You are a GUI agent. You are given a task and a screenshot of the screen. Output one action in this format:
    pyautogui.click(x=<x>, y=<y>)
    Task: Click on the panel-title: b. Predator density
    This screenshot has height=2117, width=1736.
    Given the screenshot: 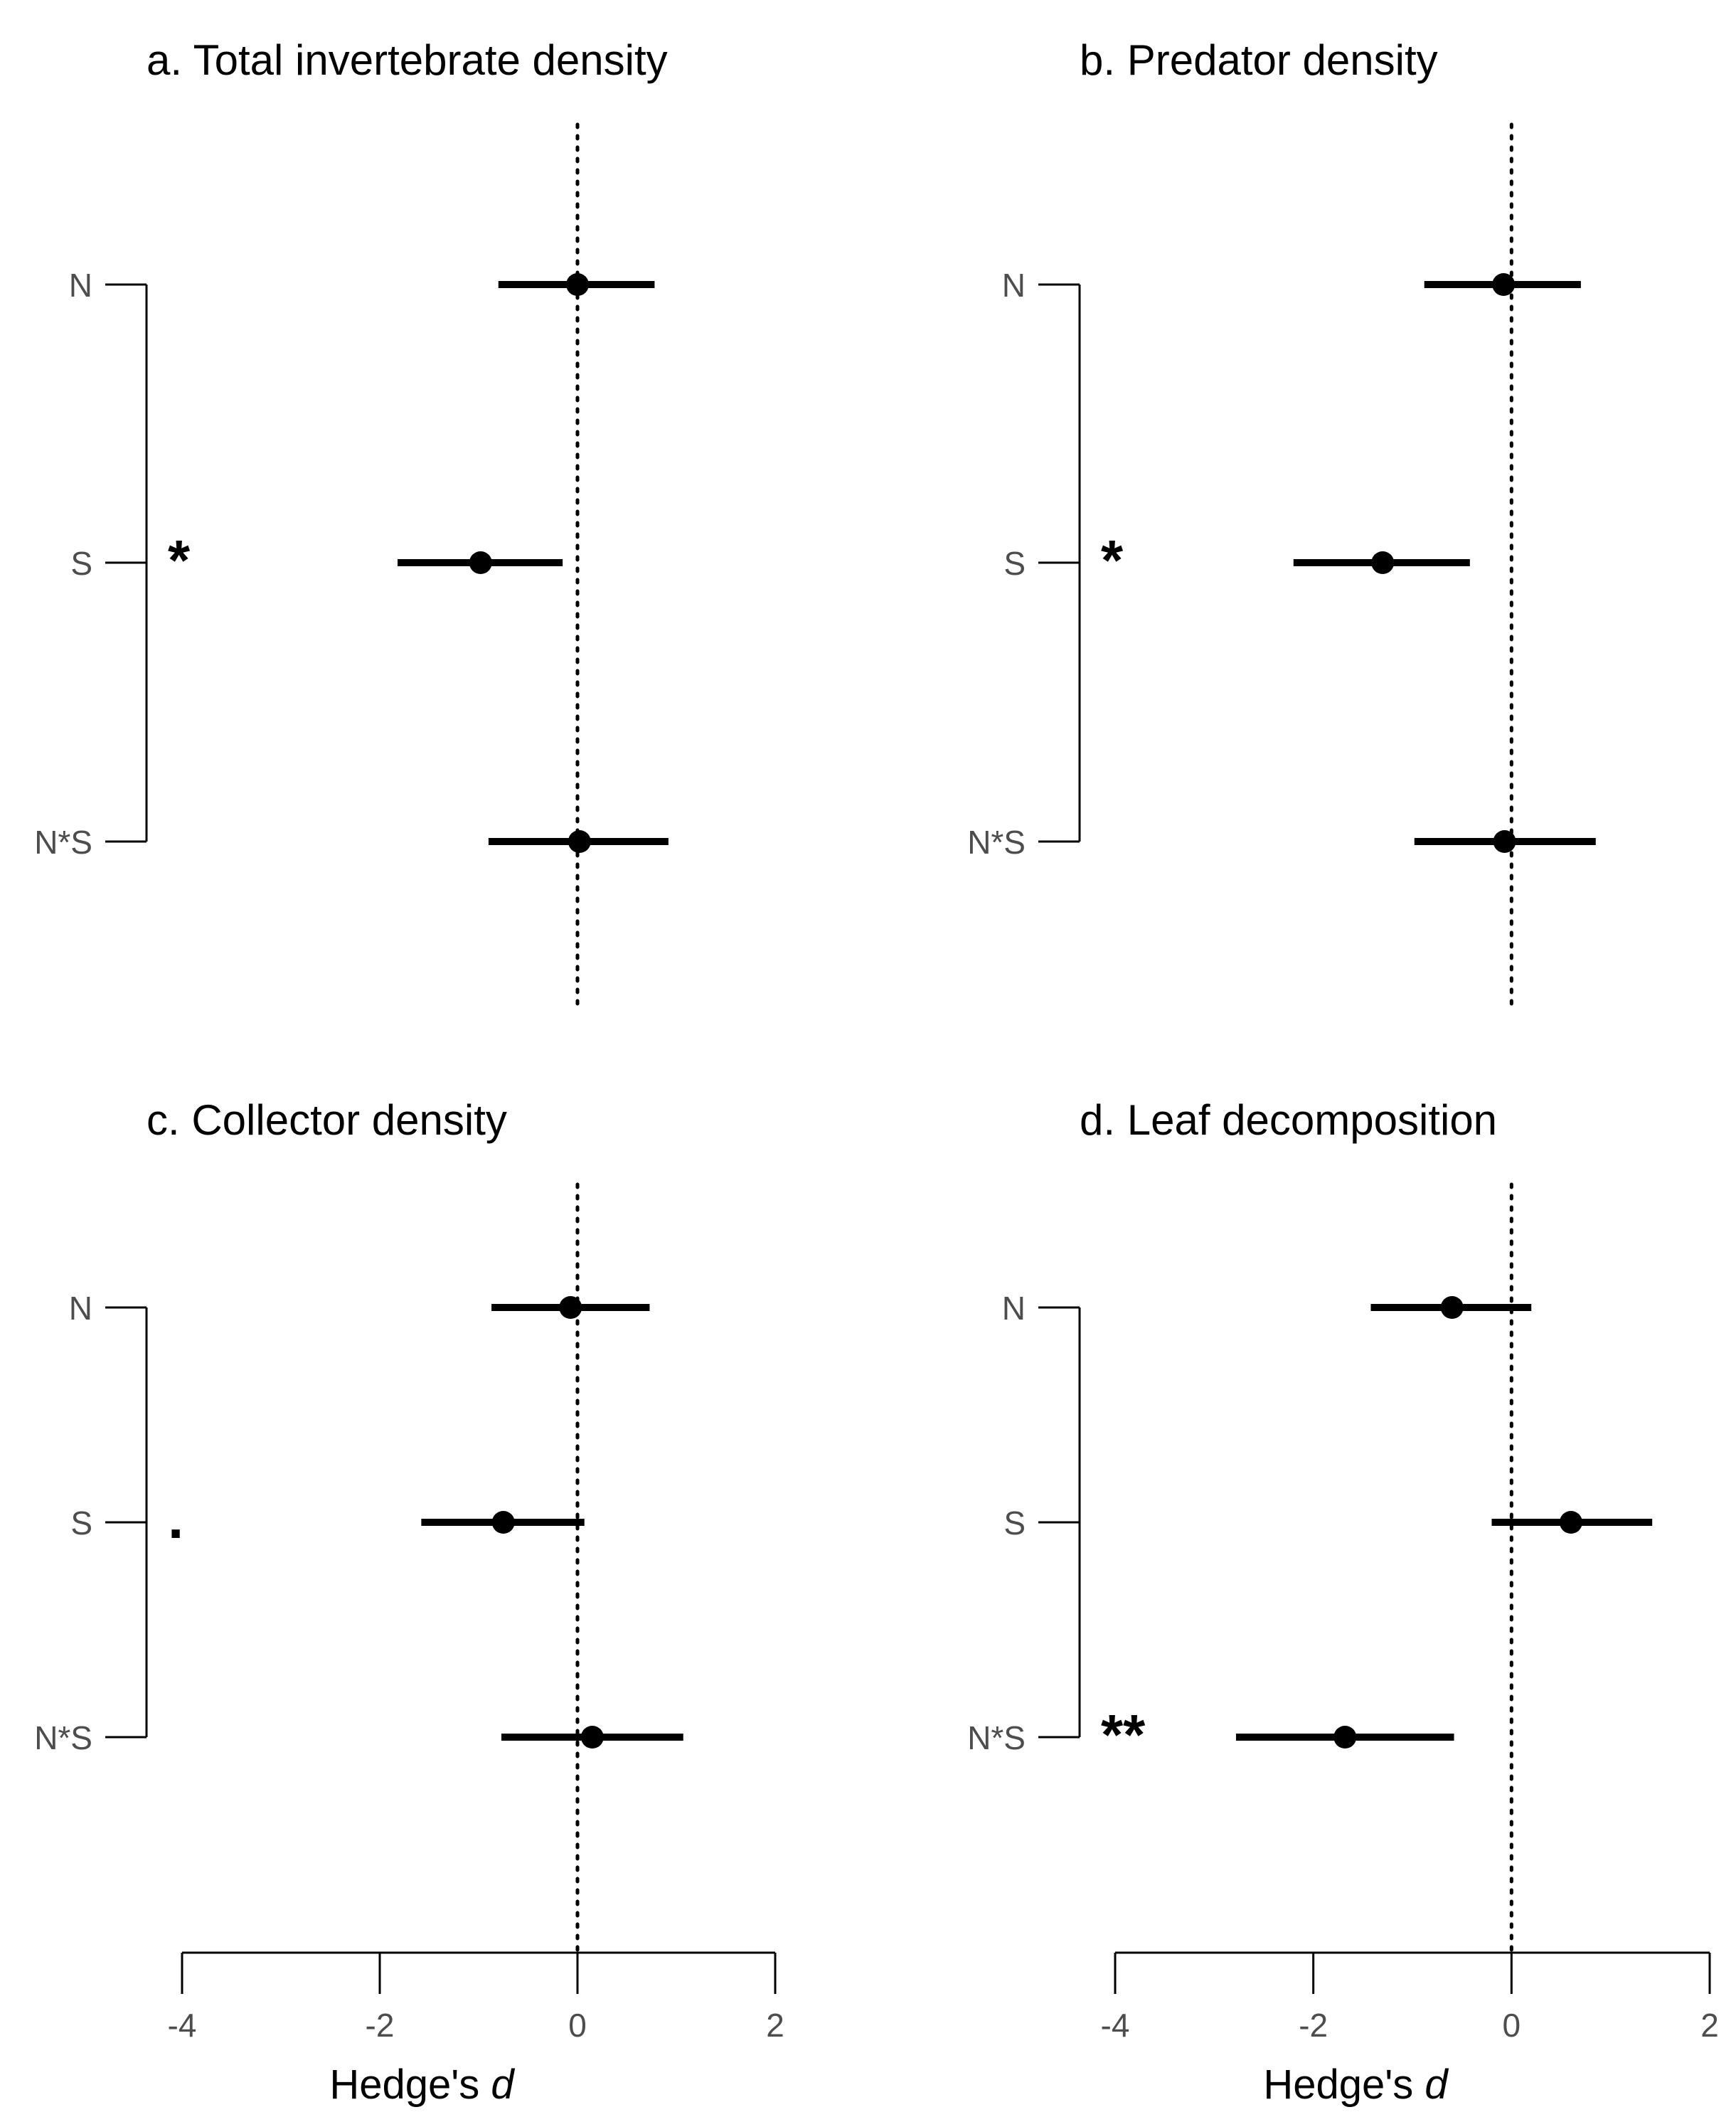 What is the action you would take?
    pyautogui.click(x=1259, y=60)
    